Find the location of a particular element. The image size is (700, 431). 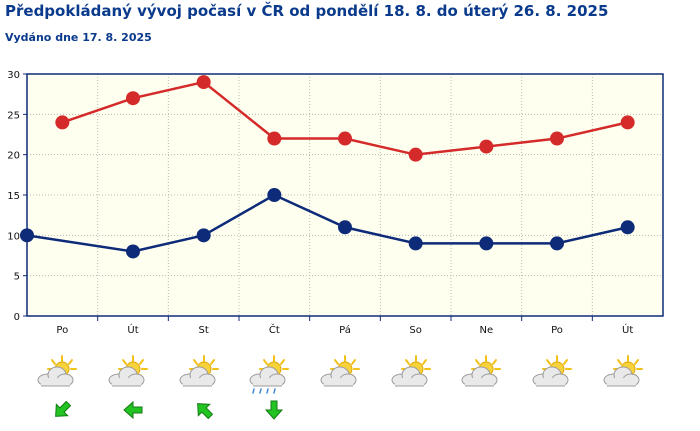

issue-date: Vydáno dne 17. 8. 2025 is located at coordinates (78, 37).